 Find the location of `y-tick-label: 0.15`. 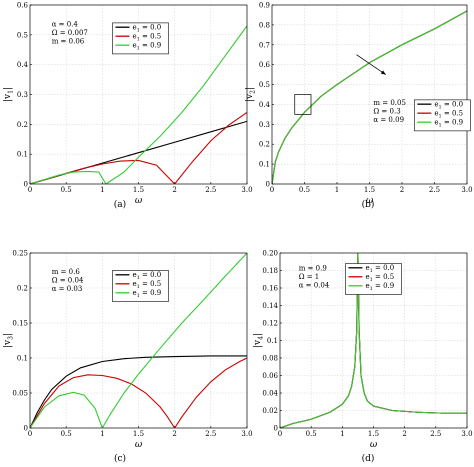

y-tick-label: 0.15 is located at coordinates (20, 324).